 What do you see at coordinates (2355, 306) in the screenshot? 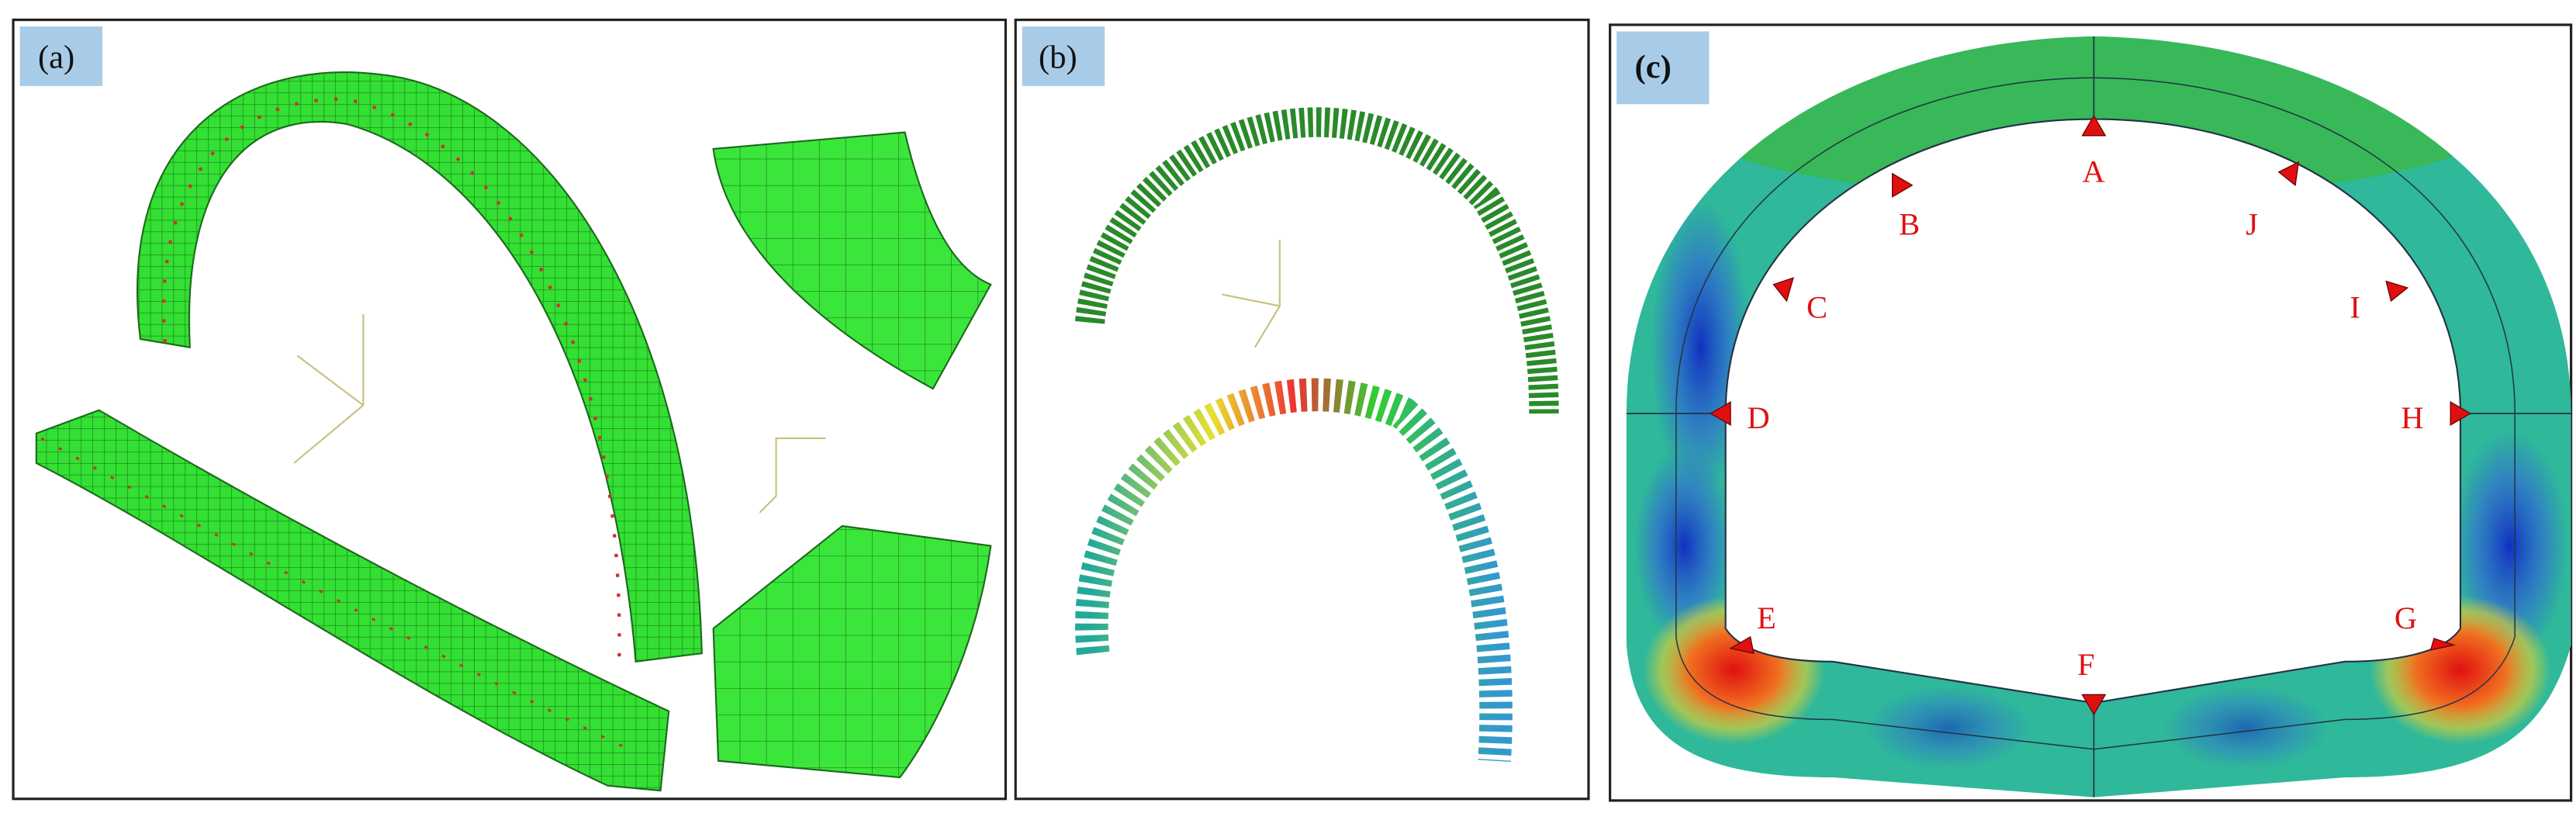
I see `point-label: I` at bounding box center [2355, 306].